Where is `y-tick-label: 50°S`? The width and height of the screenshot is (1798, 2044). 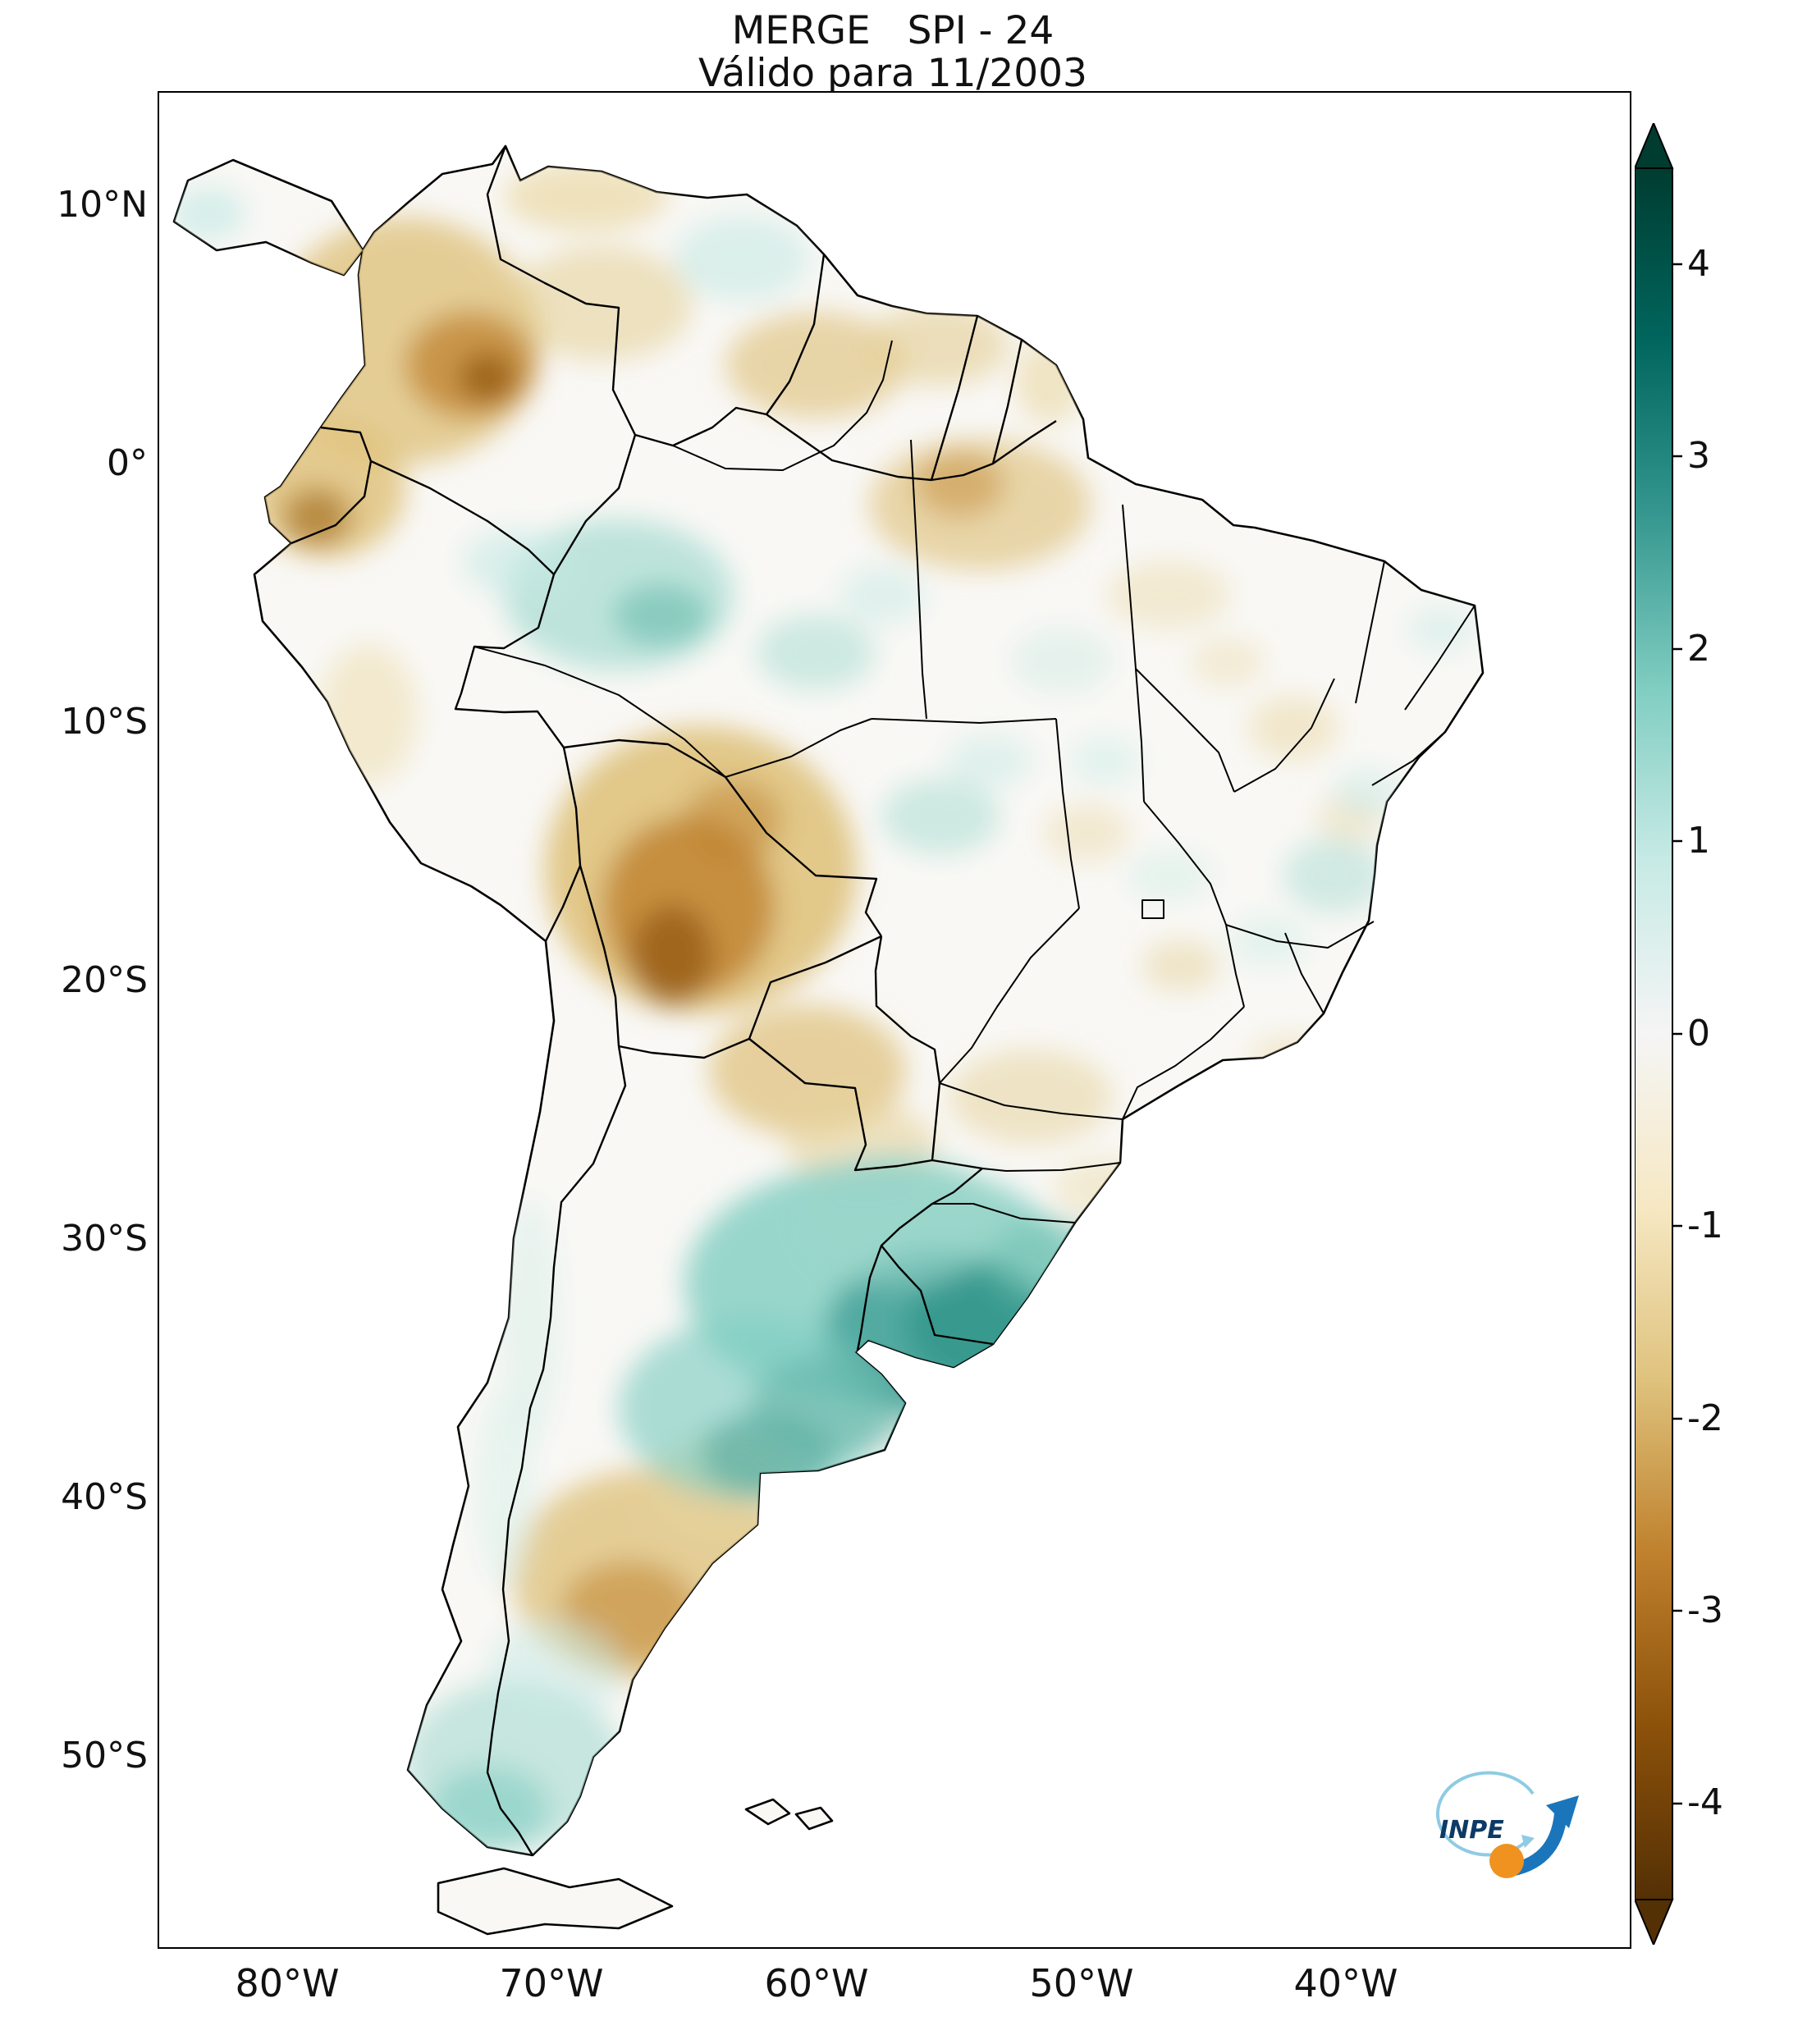 y-tick-label: 50°S is located at coordinates (104, 1755).